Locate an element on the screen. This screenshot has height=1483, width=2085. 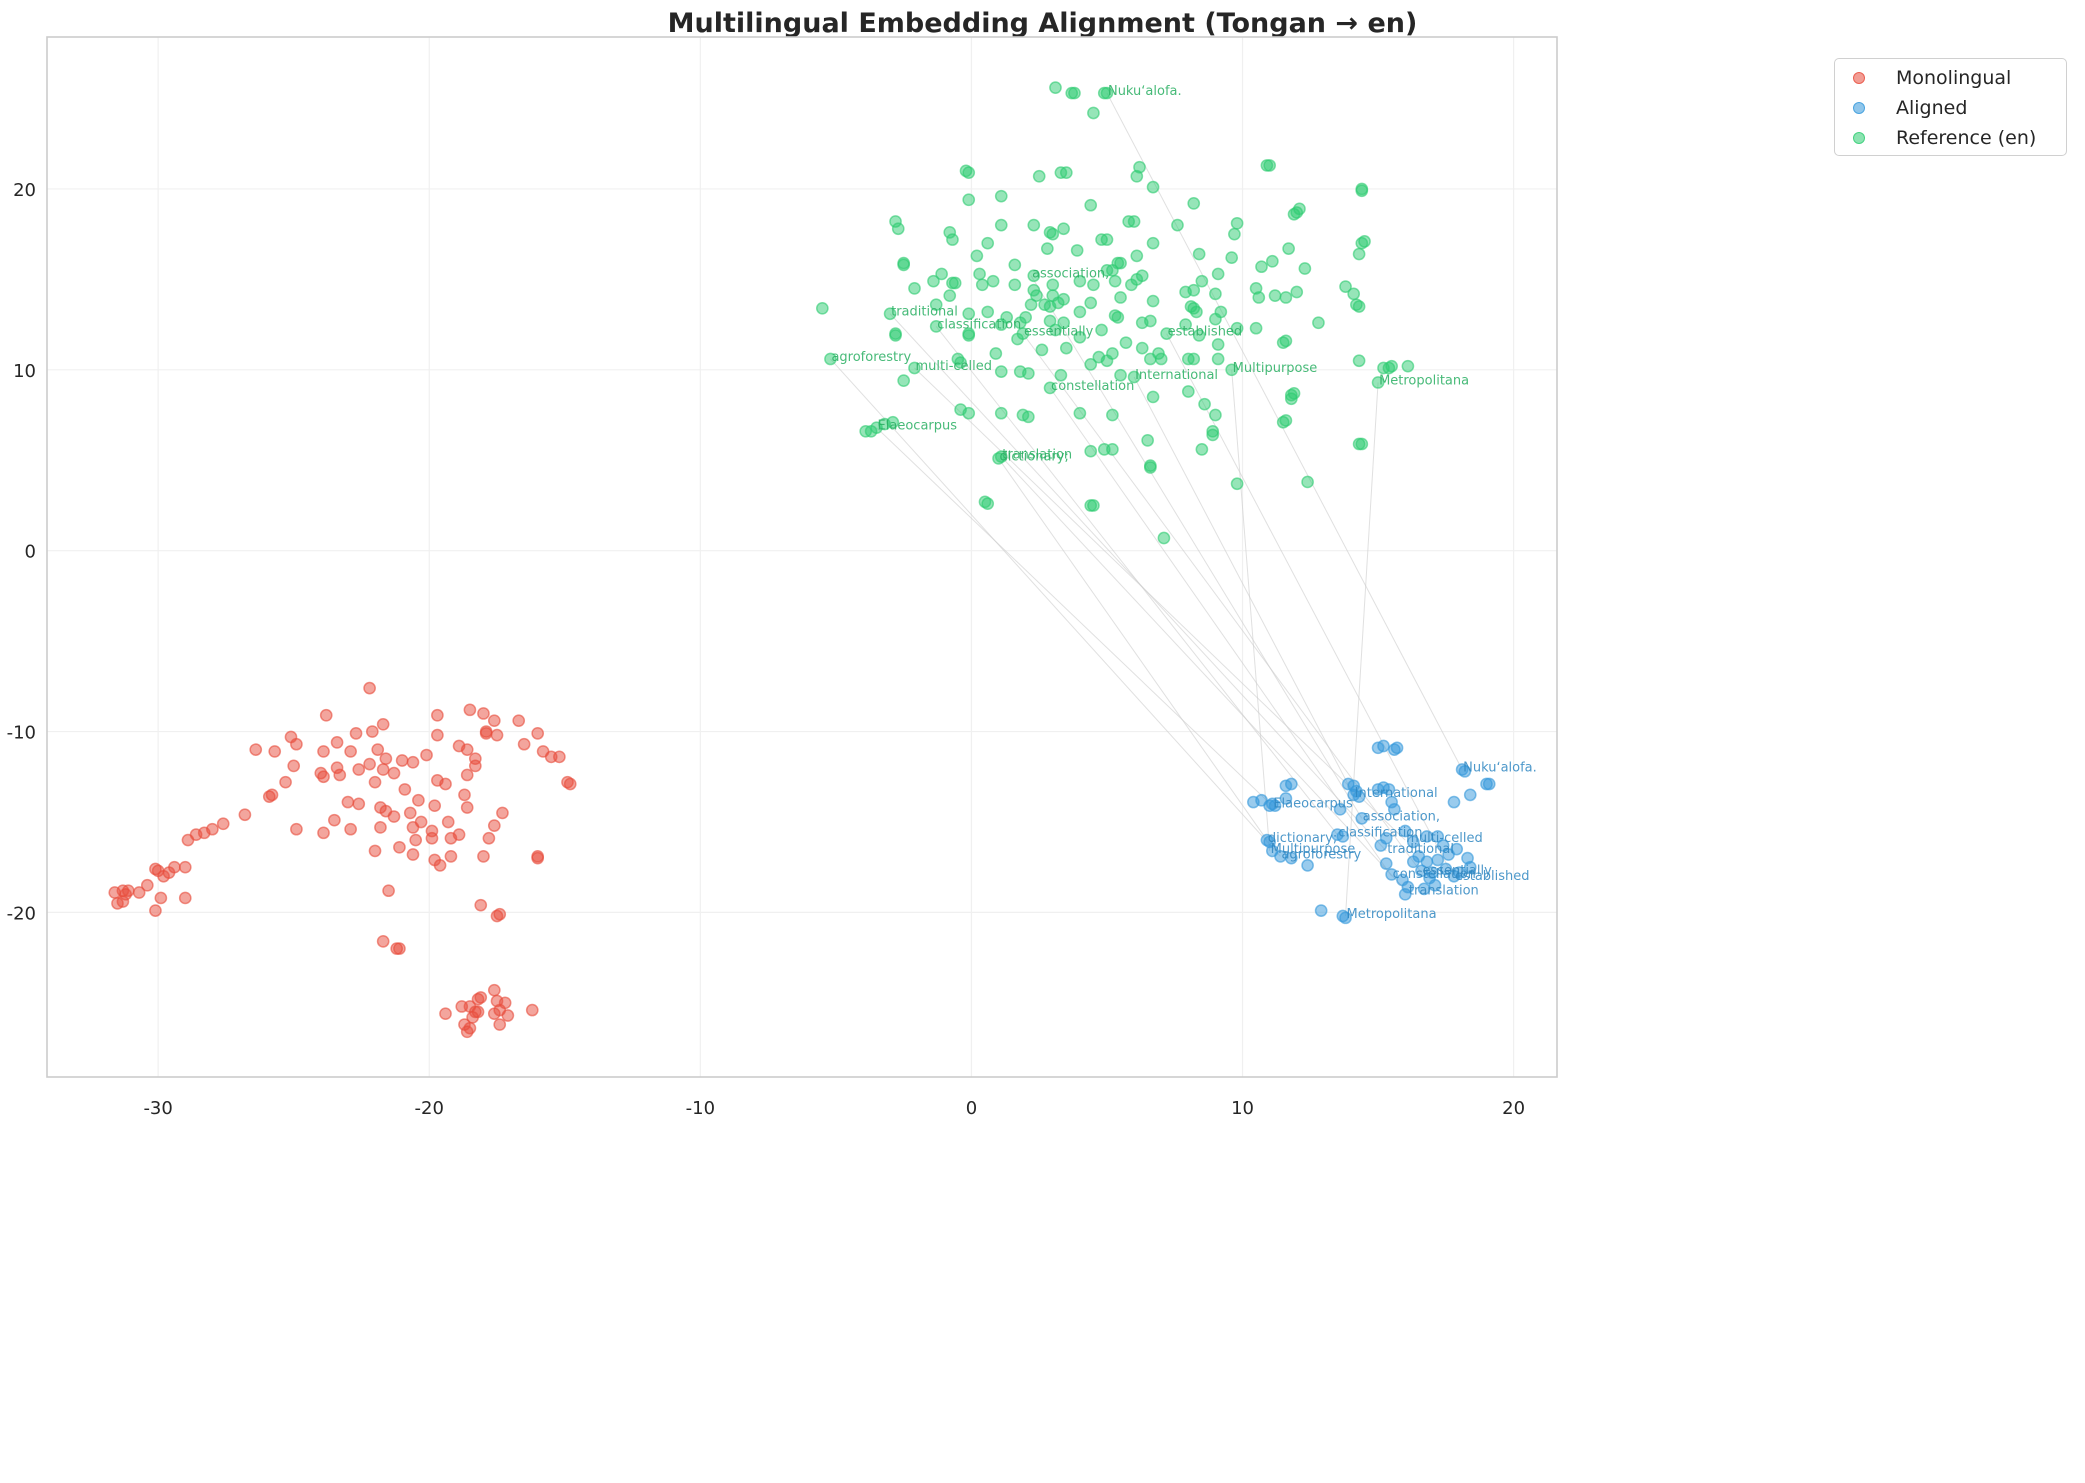
series-monolingual is located at coordinates (342, 860).